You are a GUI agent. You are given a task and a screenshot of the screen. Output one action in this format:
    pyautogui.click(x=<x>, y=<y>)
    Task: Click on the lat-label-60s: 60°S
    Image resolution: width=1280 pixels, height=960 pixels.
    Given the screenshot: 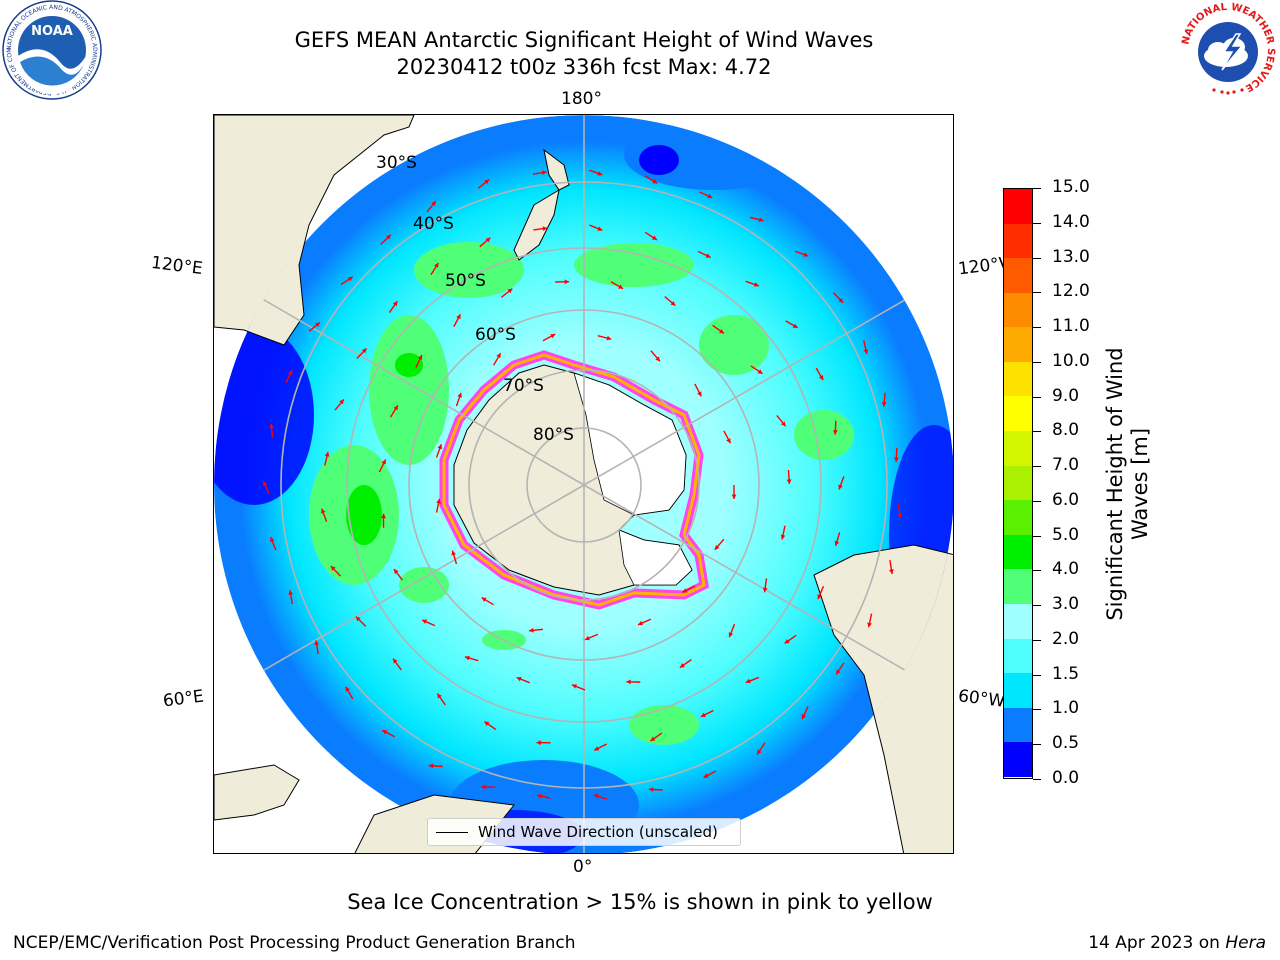 What is the action you would take?
    pyautogui.click(x=495, y=335)
    